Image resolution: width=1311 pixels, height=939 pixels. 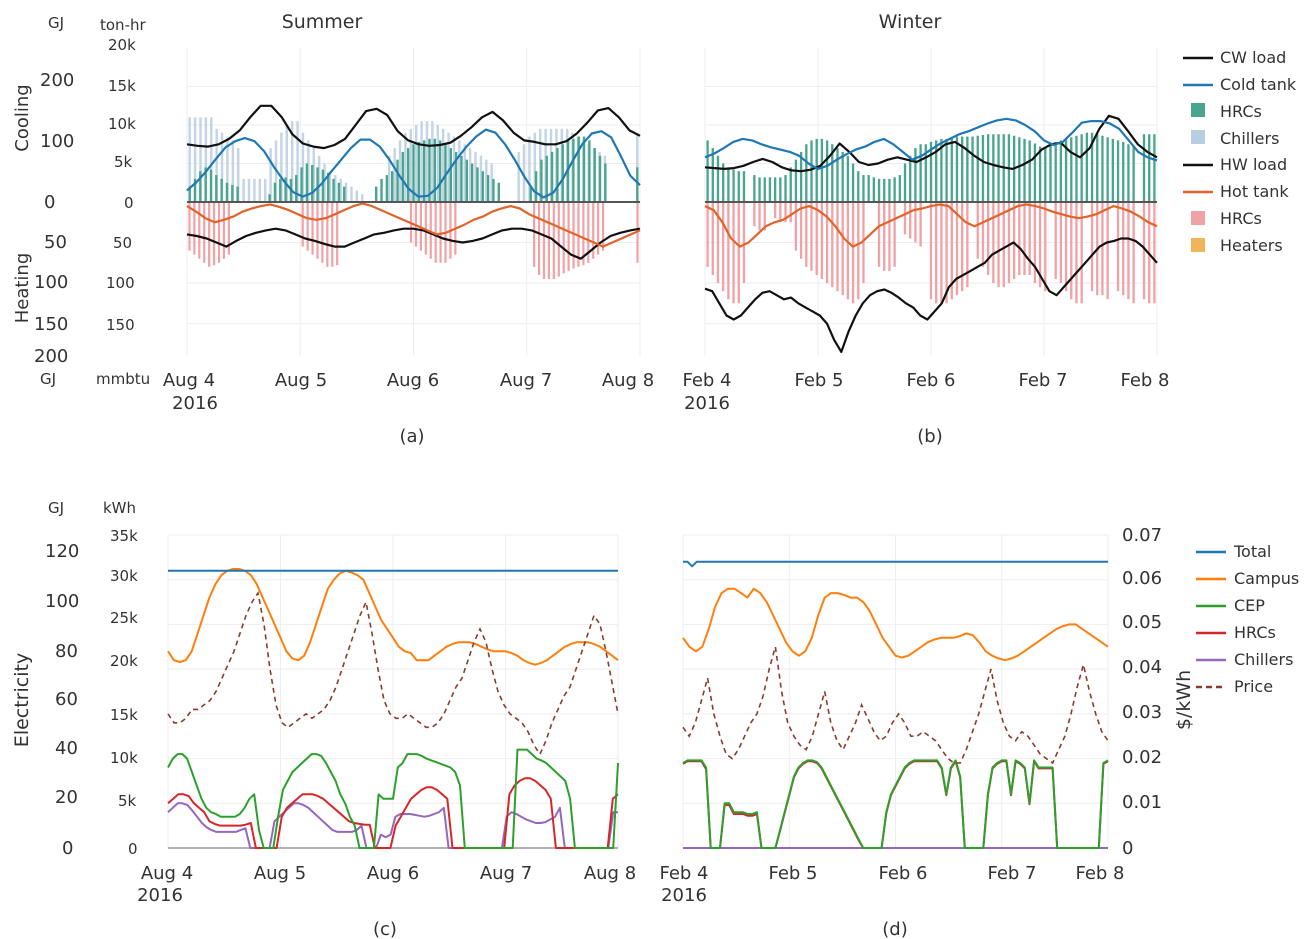 What do you see at coordinates (66, 748) in the screenshot?
I see `bottom-gj-tick: 40` at bounding box center [66, 748].